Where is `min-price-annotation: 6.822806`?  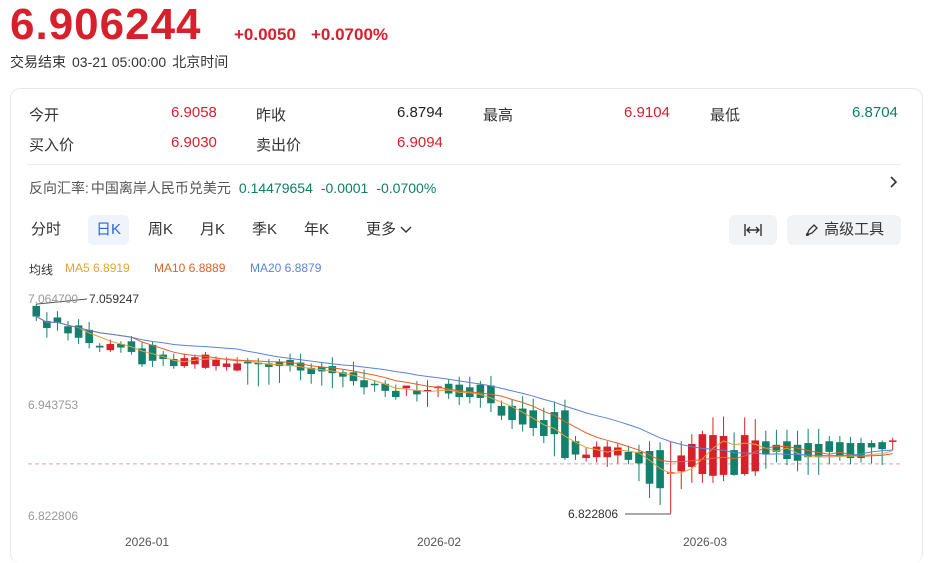 min-price-annotation: 6.822806 is located at coordinates (593, 514).